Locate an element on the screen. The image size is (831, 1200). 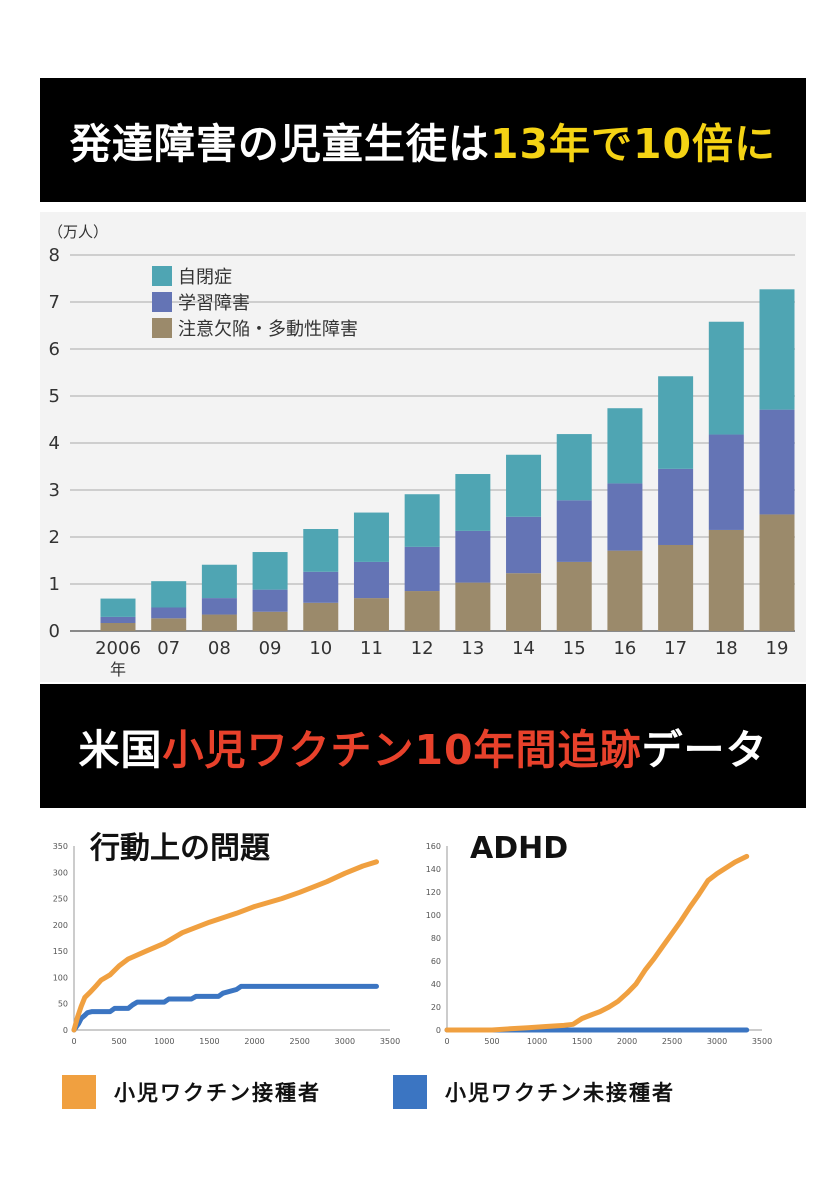
x-tick-label-14: 14 is located at coordinates (523, 648).